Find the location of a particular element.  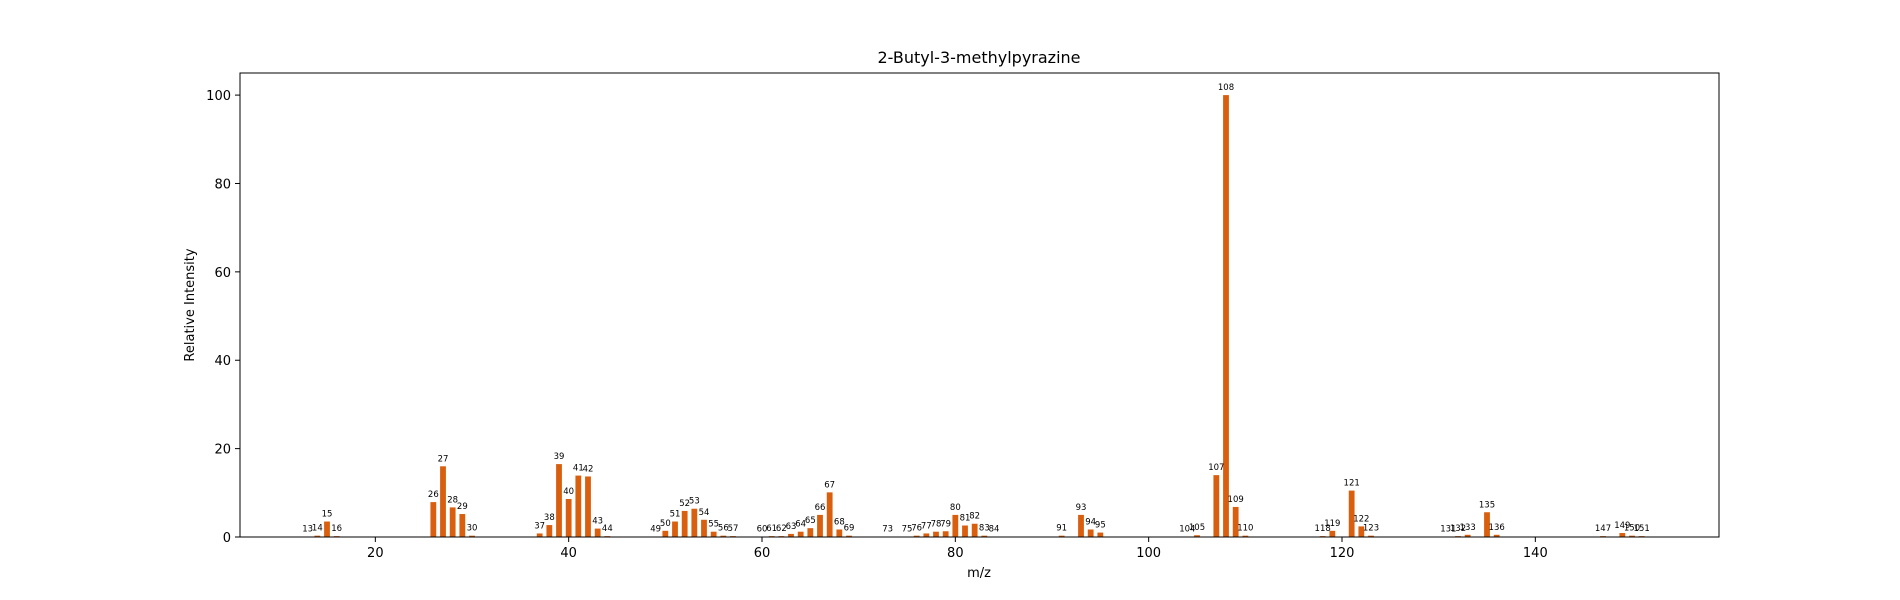

peak-label-83: 83 is located at coordinates (984, 529).